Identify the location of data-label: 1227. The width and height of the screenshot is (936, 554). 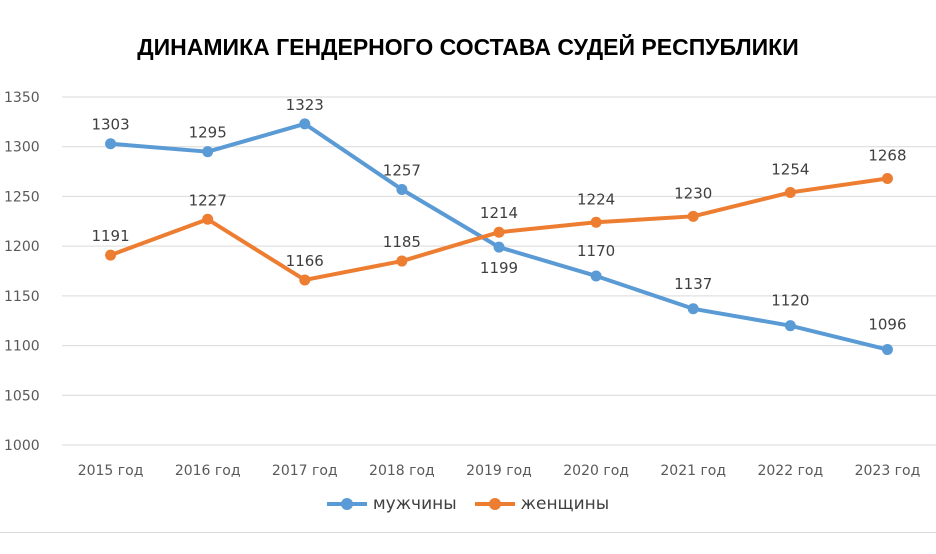
(208, 200).